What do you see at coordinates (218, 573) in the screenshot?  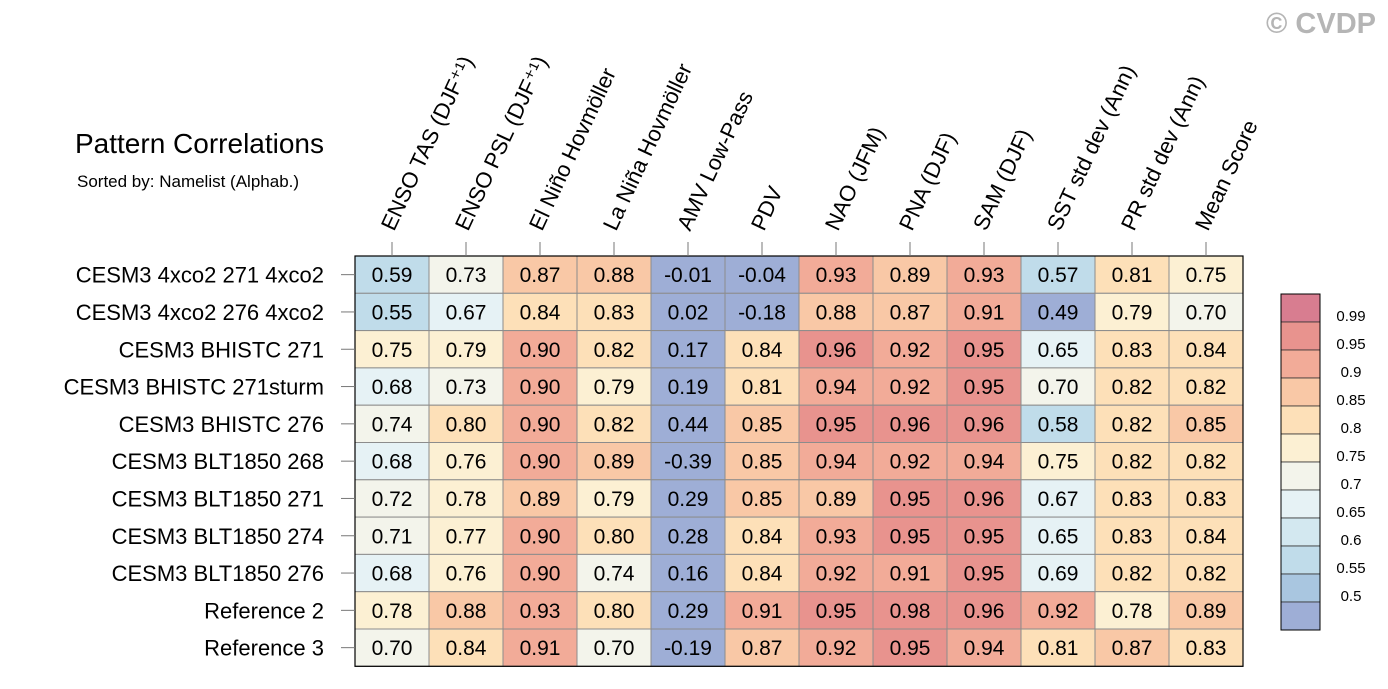 I see `row-label: CESM3 BLT1850 276` at bounding box center [218, 573].